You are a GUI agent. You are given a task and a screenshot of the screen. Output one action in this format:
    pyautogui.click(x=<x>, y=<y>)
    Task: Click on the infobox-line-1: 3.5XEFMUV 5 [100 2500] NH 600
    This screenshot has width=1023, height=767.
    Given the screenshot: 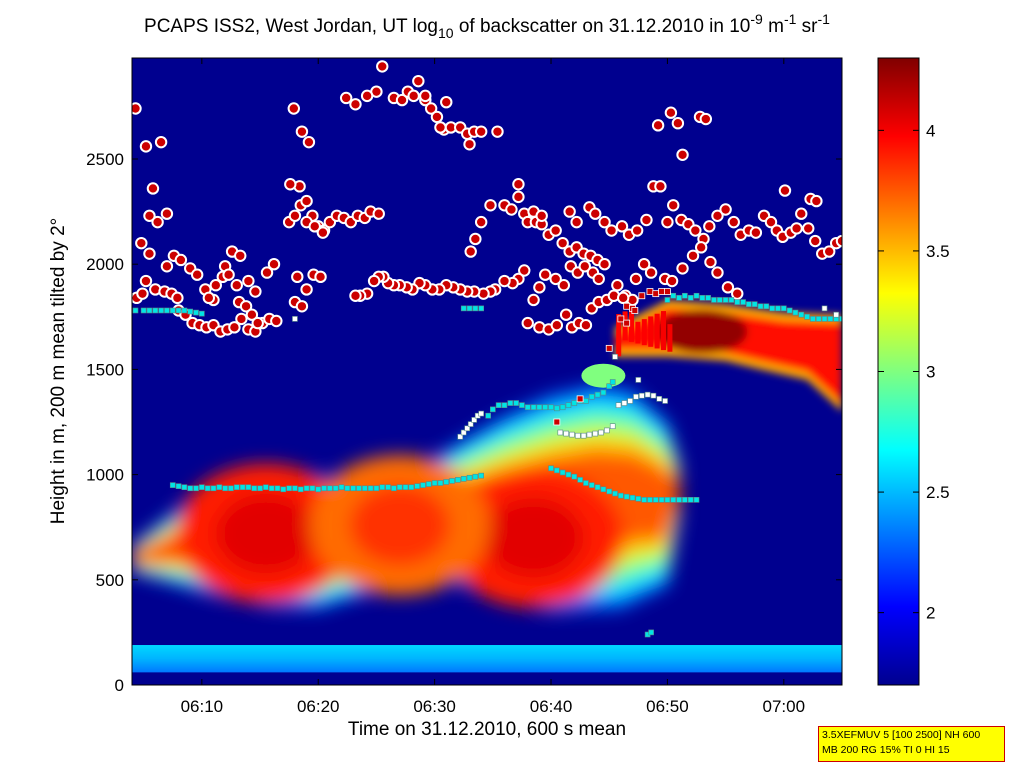 What is the action you would take?
    pyautogui.click(x=901, y=735)
    